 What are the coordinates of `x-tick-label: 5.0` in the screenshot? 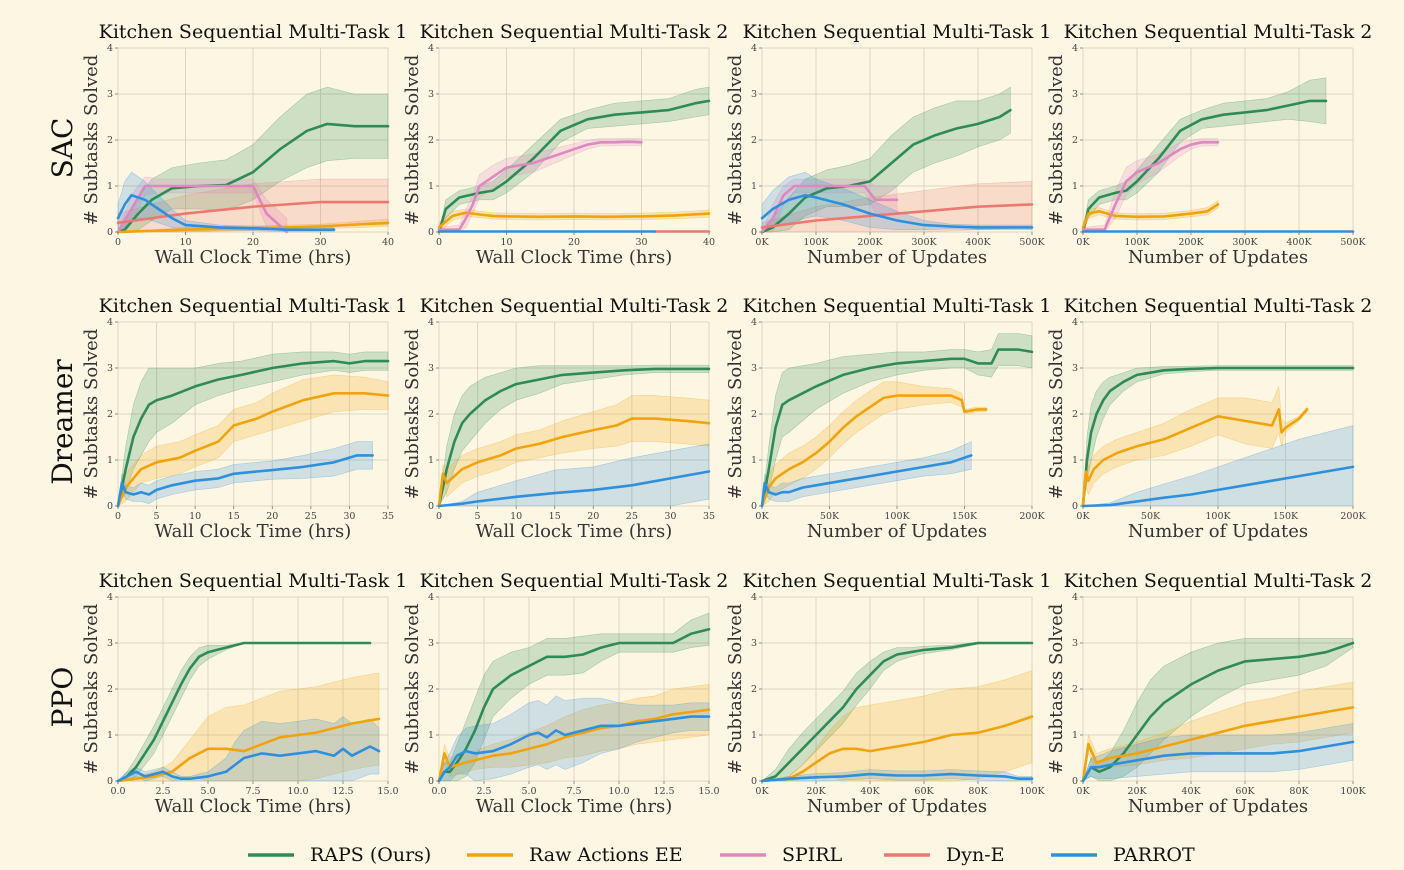 It's located at (207, 791).